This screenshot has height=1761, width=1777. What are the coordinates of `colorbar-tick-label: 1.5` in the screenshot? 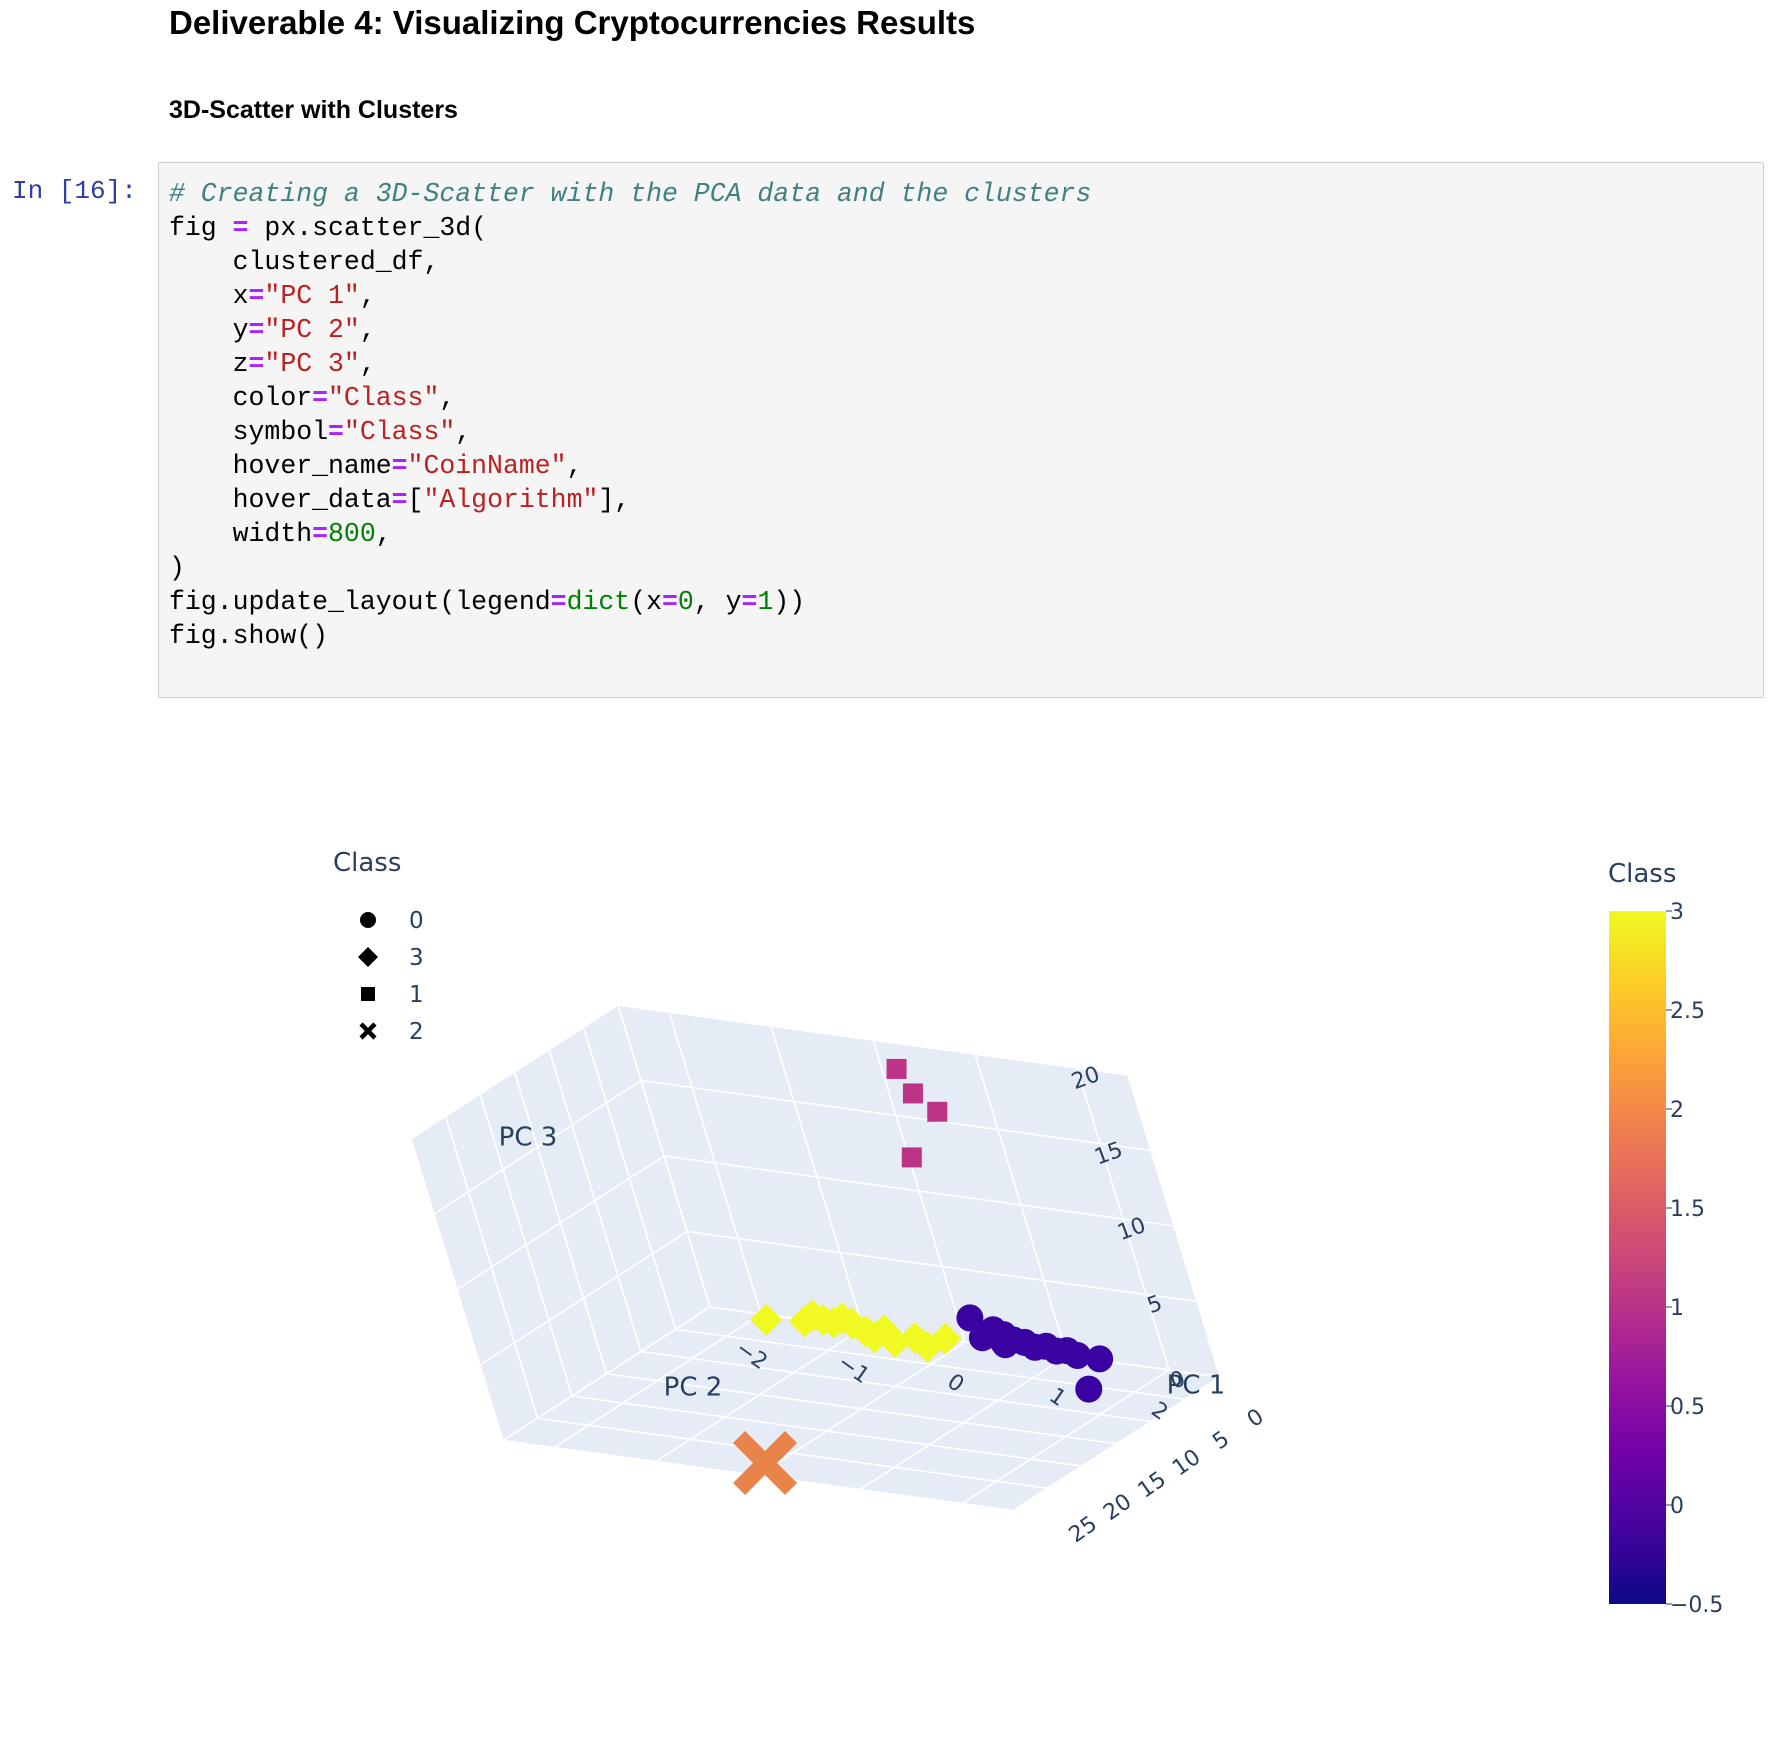 It's located at (1687, 1209).